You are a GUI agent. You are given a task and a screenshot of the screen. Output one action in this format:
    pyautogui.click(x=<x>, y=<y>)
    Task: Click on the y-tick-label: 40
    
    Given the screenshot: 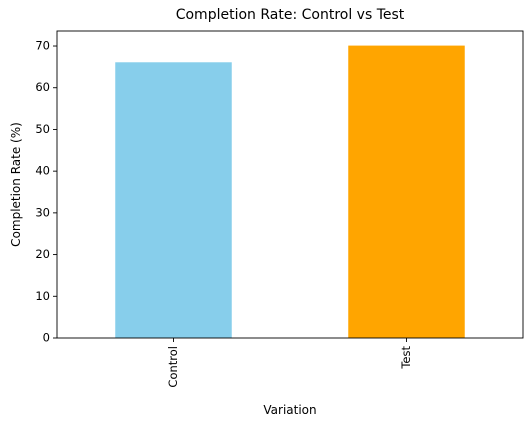 What is the action you would take?
    pyautogui.click(x=42, y=171)
    